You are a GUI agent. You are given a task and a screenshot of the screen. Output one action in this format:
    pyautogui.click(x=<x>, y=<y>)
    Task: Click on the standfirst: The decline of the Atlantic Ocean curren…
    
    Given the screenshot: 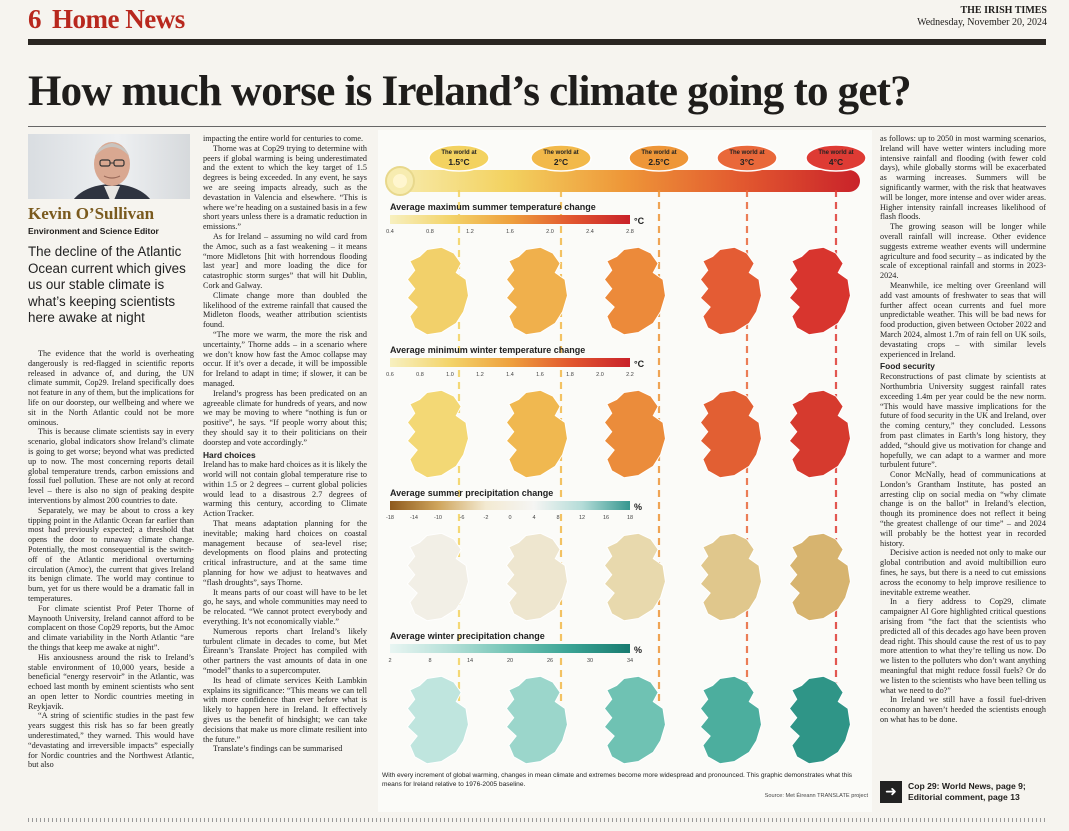 What is the action you would take?
    pyautogui.click(x=107, y=284)
    